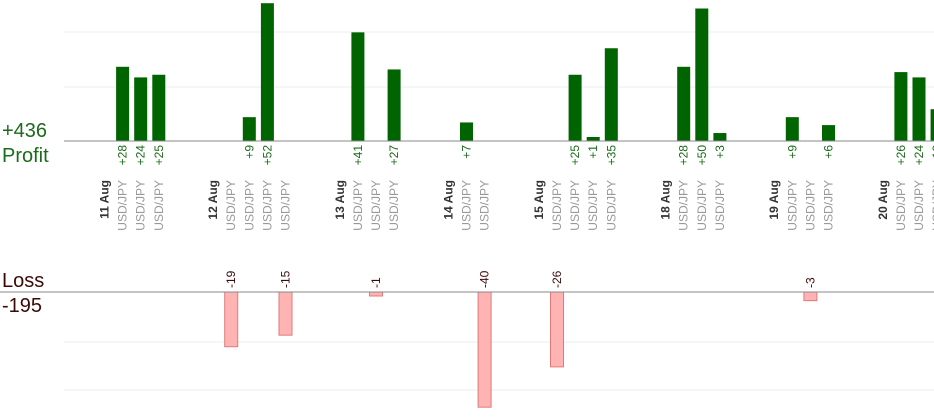 This screenshot has height=420, width=934. What do you see at coordinates (231, 279) in the screenshot?
I see `loss-value-label: -19` at bounding box center [231, 279].